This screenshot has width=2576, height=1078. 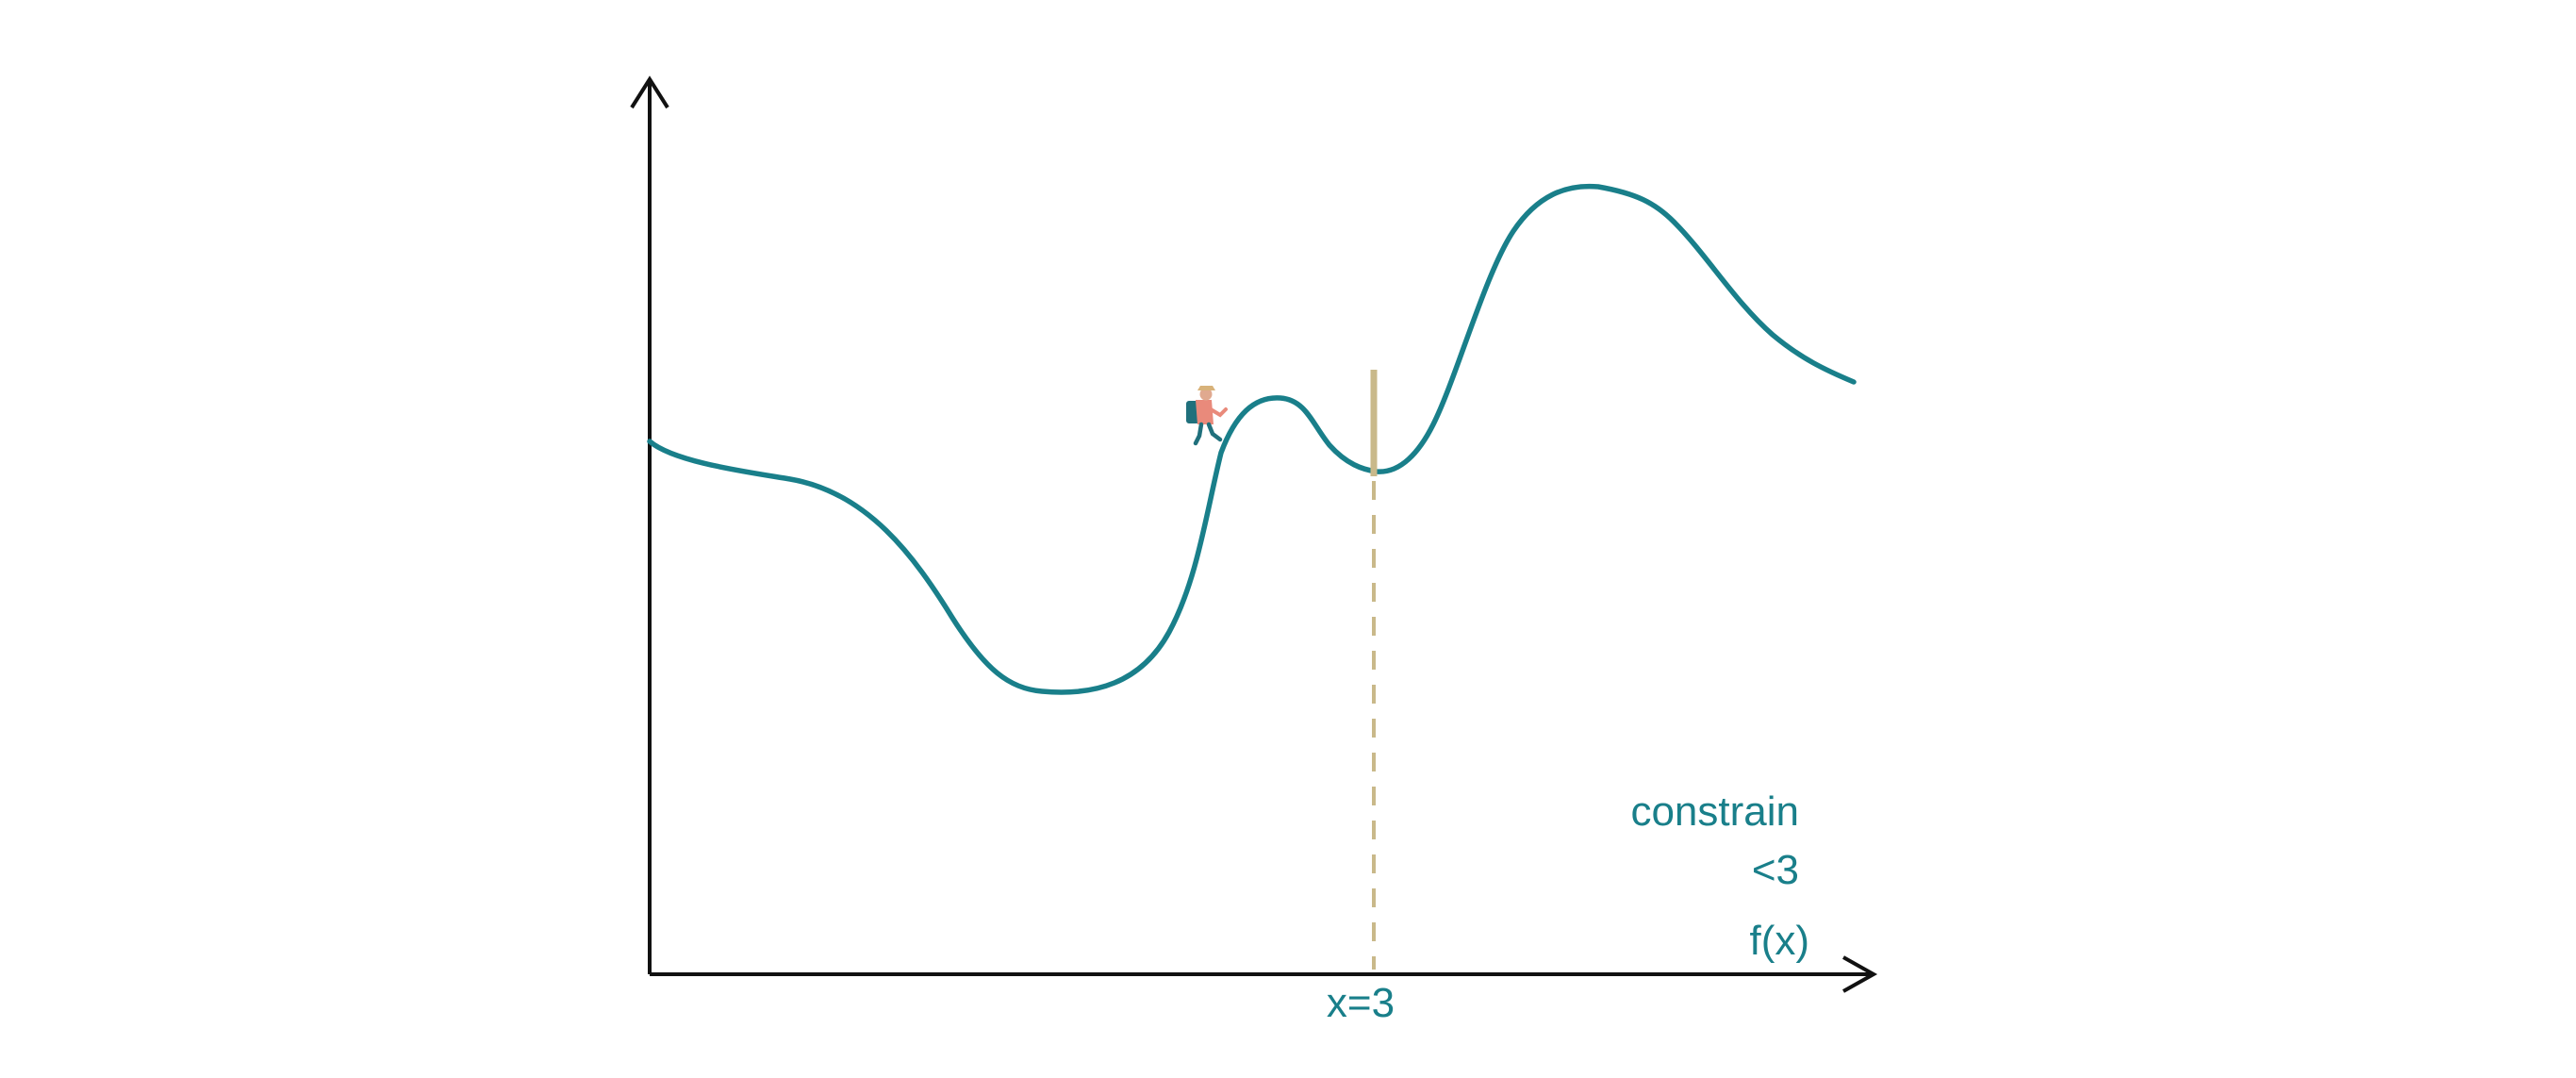 What do you see at coordinates (649, 92) in the screenshot?
I see `y-axis-arrowhead` at bounding box center [649, 92].